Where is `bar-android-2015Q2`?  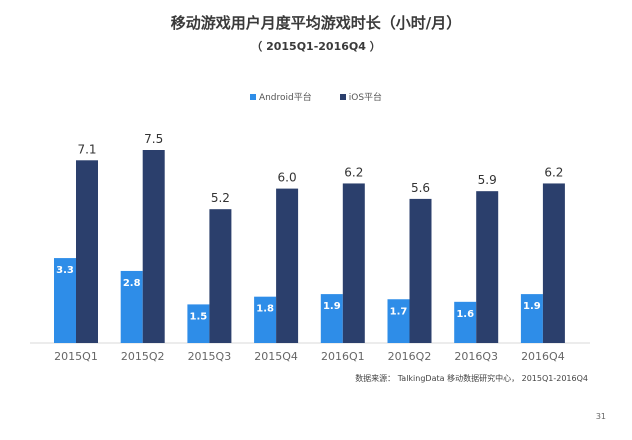 bar-android-2015Q2 is located at coordinates (131, 306).